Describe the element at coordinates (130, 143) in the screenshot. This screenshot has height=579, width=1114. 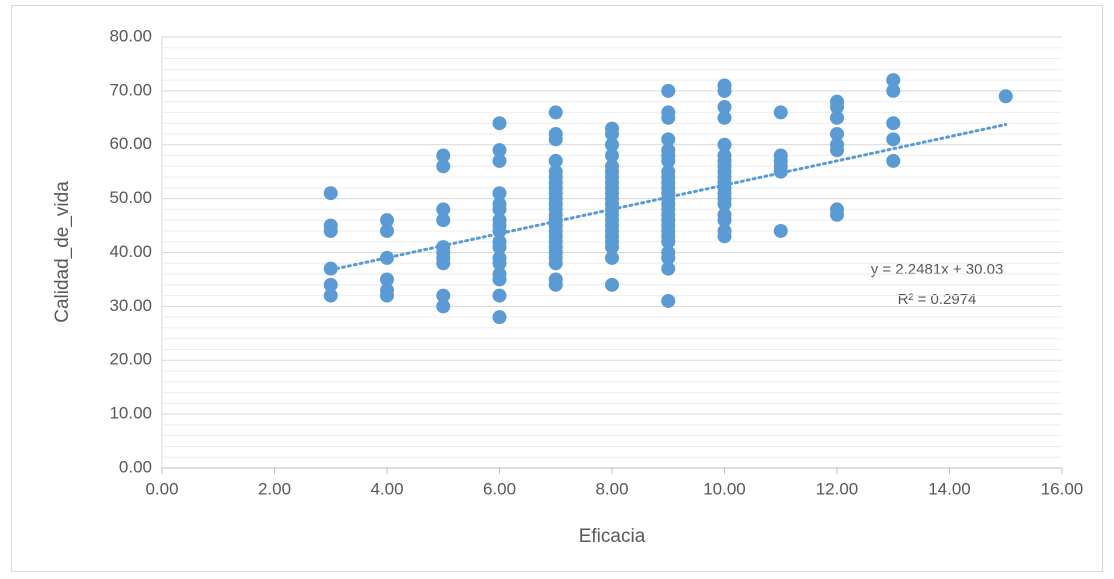
I see `y-tick-label: 60.00` at that location.